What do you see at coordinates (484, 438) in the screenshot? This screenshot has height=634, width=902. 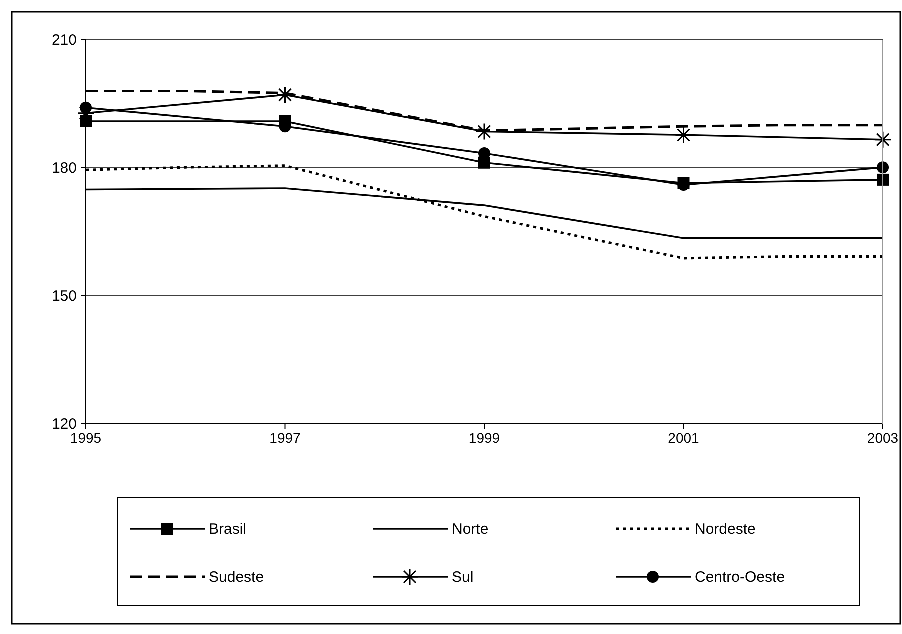 I see `x-tick-label: 1999` at bounding box center [484, 438].